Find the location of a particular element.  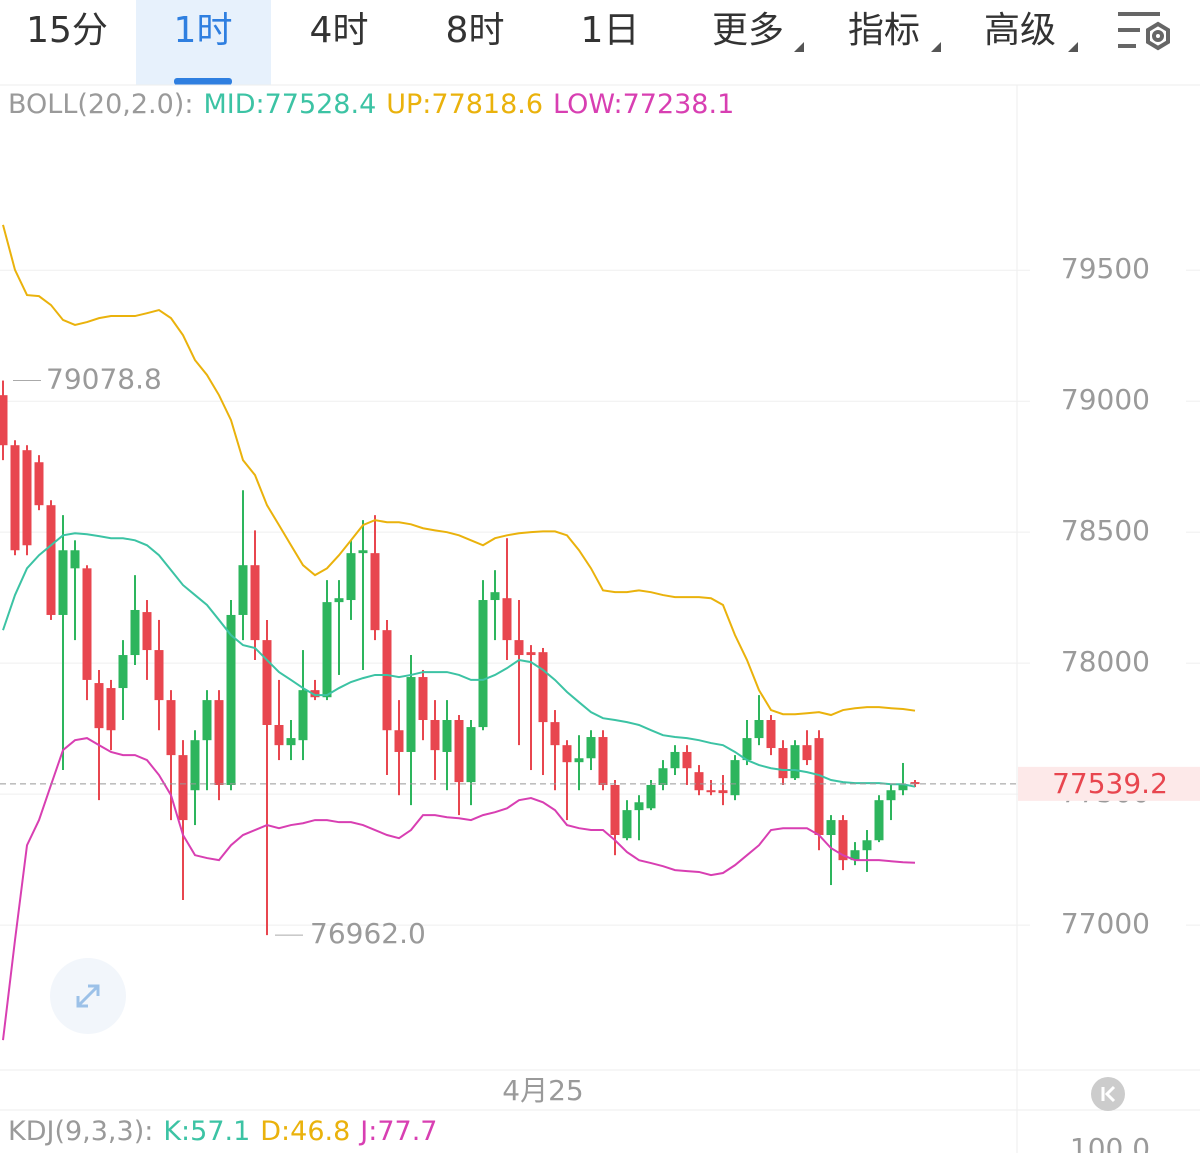

tab: 8时 is located at coordinates (475, 30).